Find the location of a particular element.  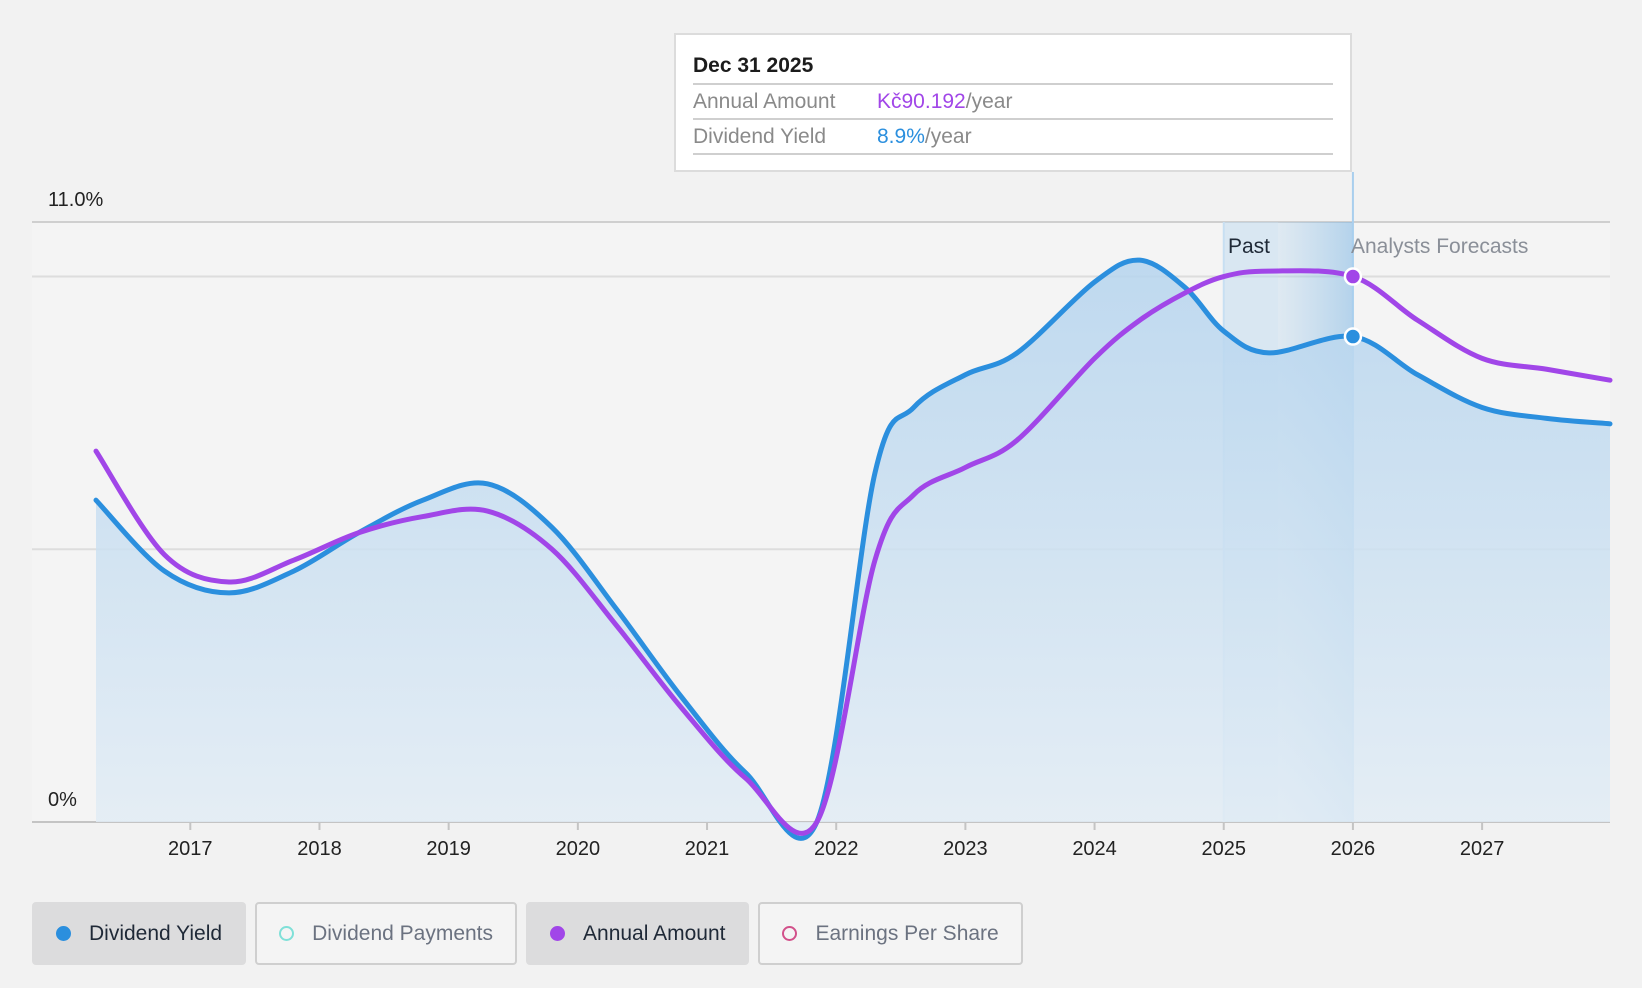

legend-label: Dividend Payments is located at coordinates (403, 933).